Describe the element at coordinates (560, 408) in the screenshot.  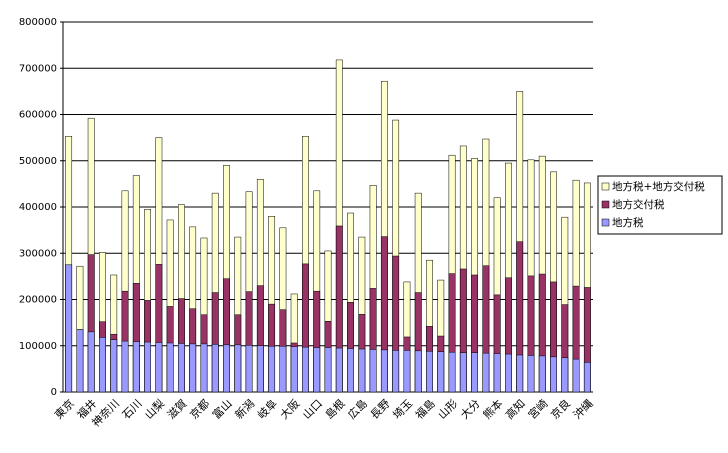
I see `x-tick-label: 京良` at that location.